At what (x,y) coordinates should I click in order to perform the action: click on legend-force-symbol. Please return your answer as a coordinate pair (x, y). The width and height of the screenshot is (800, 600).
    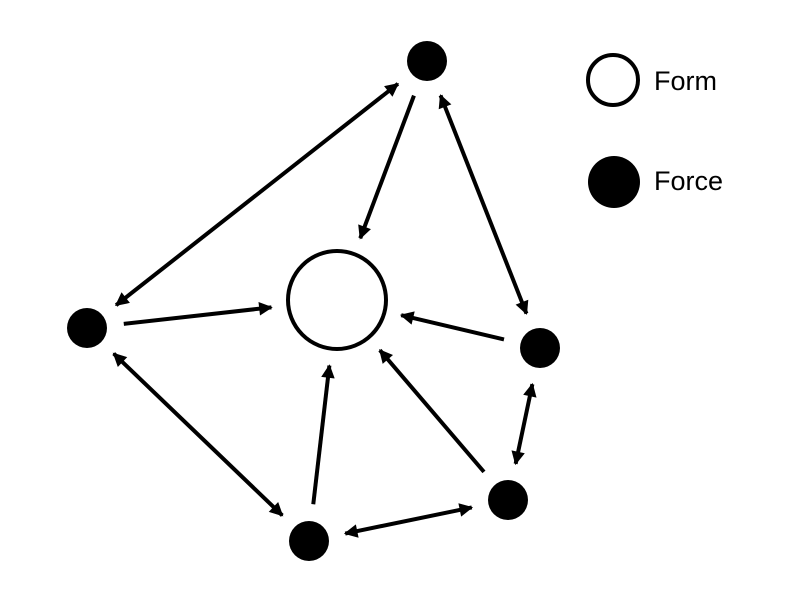
    Looking at the image, I should click on (614, 182).